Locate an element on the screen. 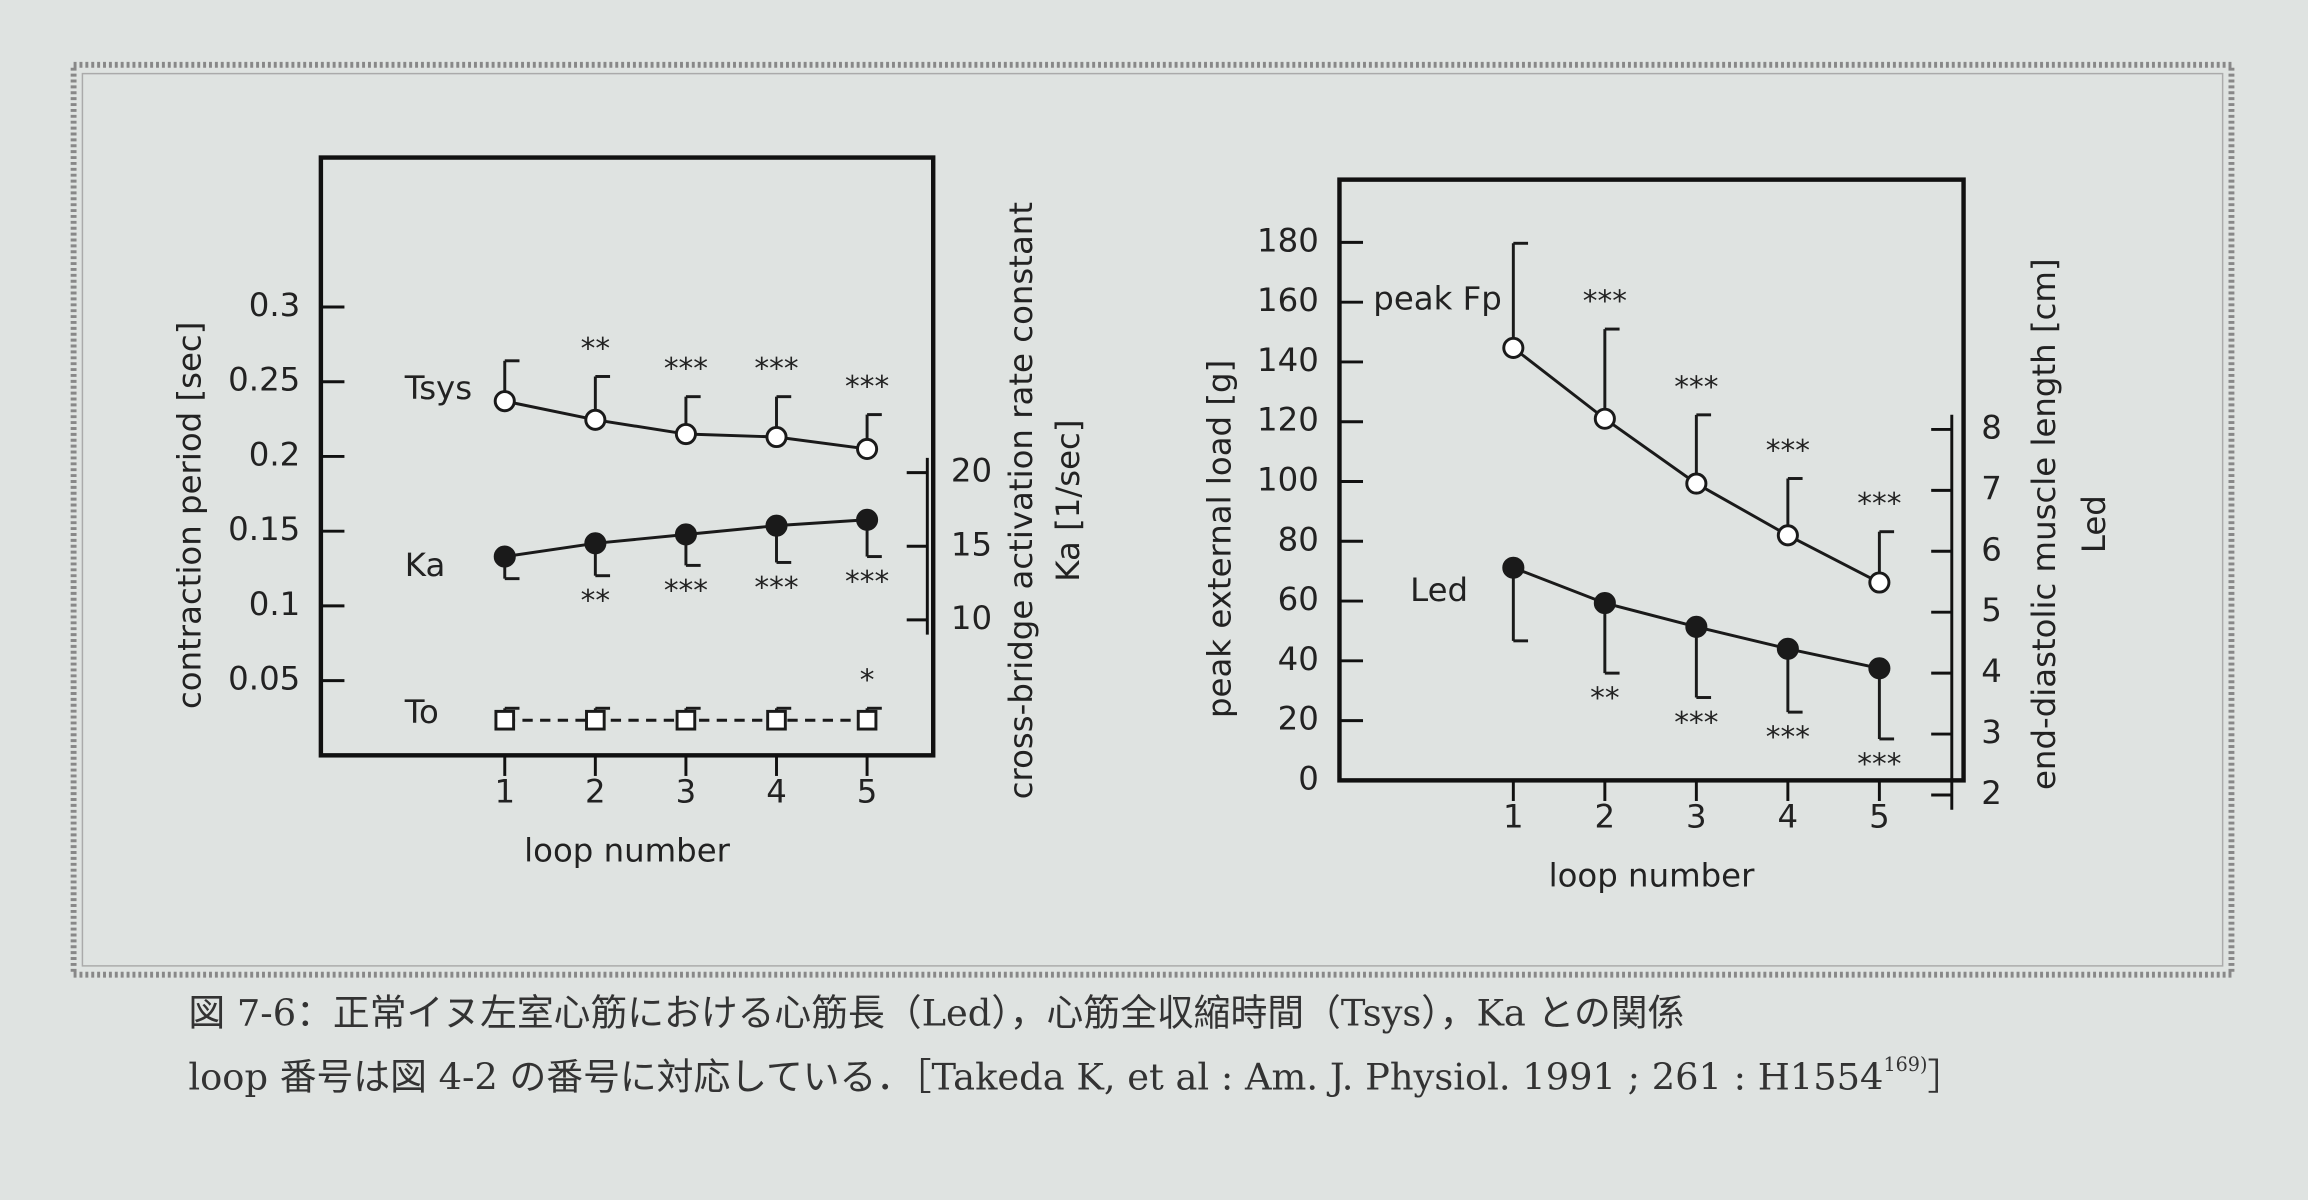  y-tick-label: 0.1 is located at coordinates (274, 604).